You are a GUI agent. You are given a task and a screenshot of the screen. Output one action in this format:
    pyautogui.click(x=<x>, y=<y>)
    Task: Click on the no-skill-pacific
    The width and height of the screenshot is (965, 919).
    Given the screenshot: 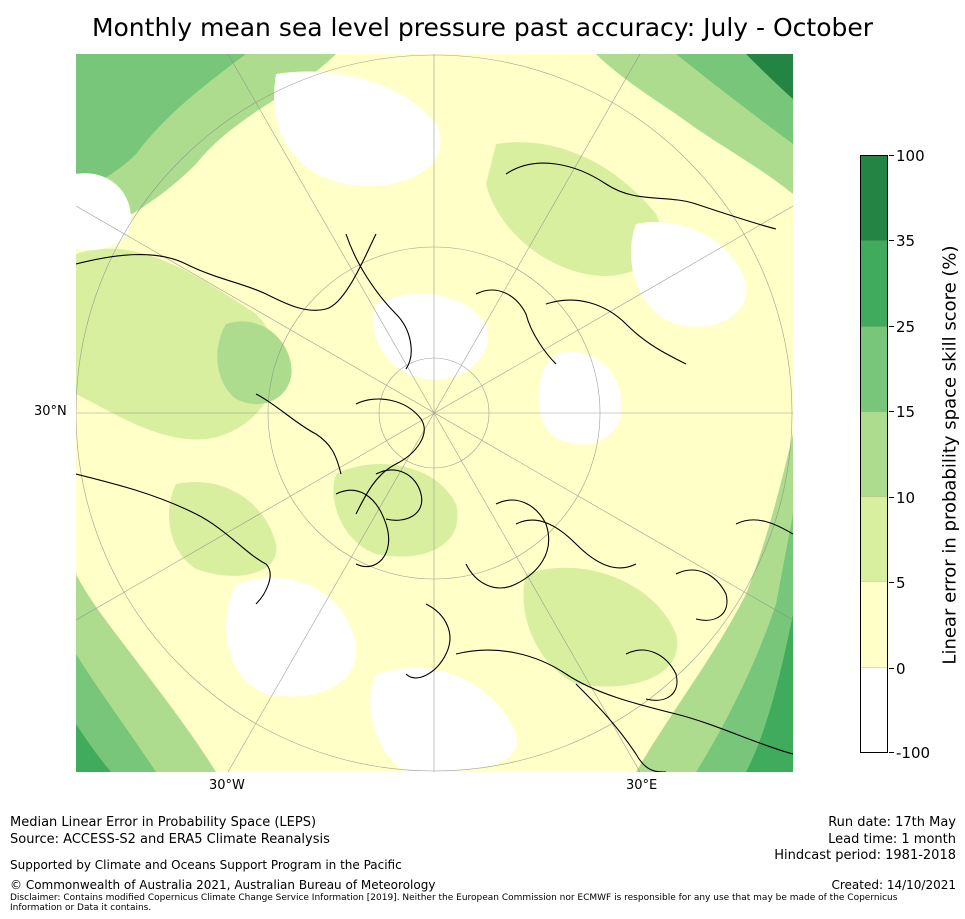 What is the action you would take?
    pyautogui.click(x=357, y=128)
    